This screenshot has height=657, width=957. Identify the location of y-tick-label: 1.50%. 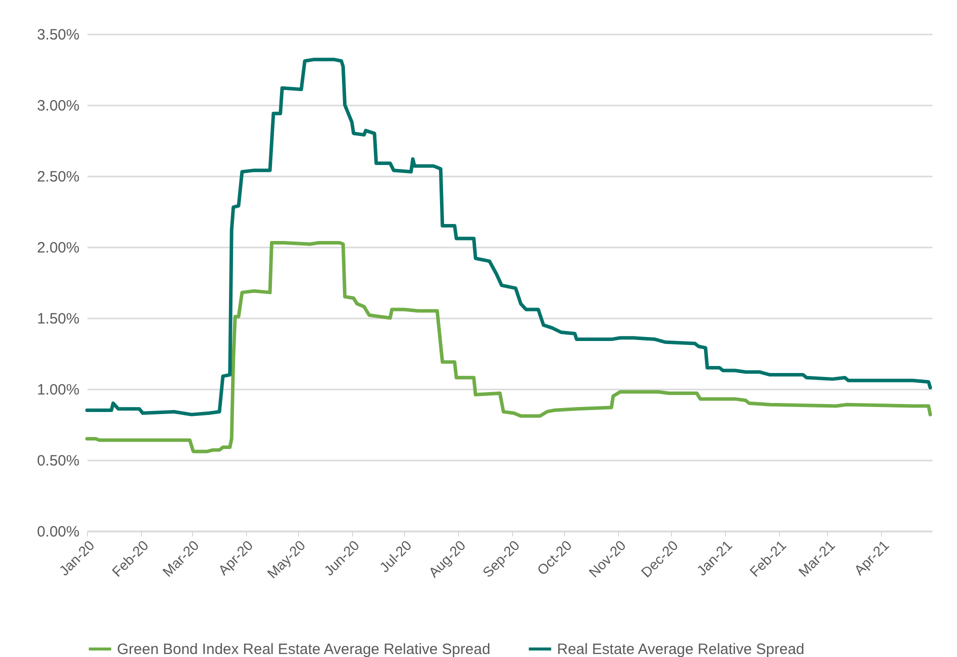
(58, 319).